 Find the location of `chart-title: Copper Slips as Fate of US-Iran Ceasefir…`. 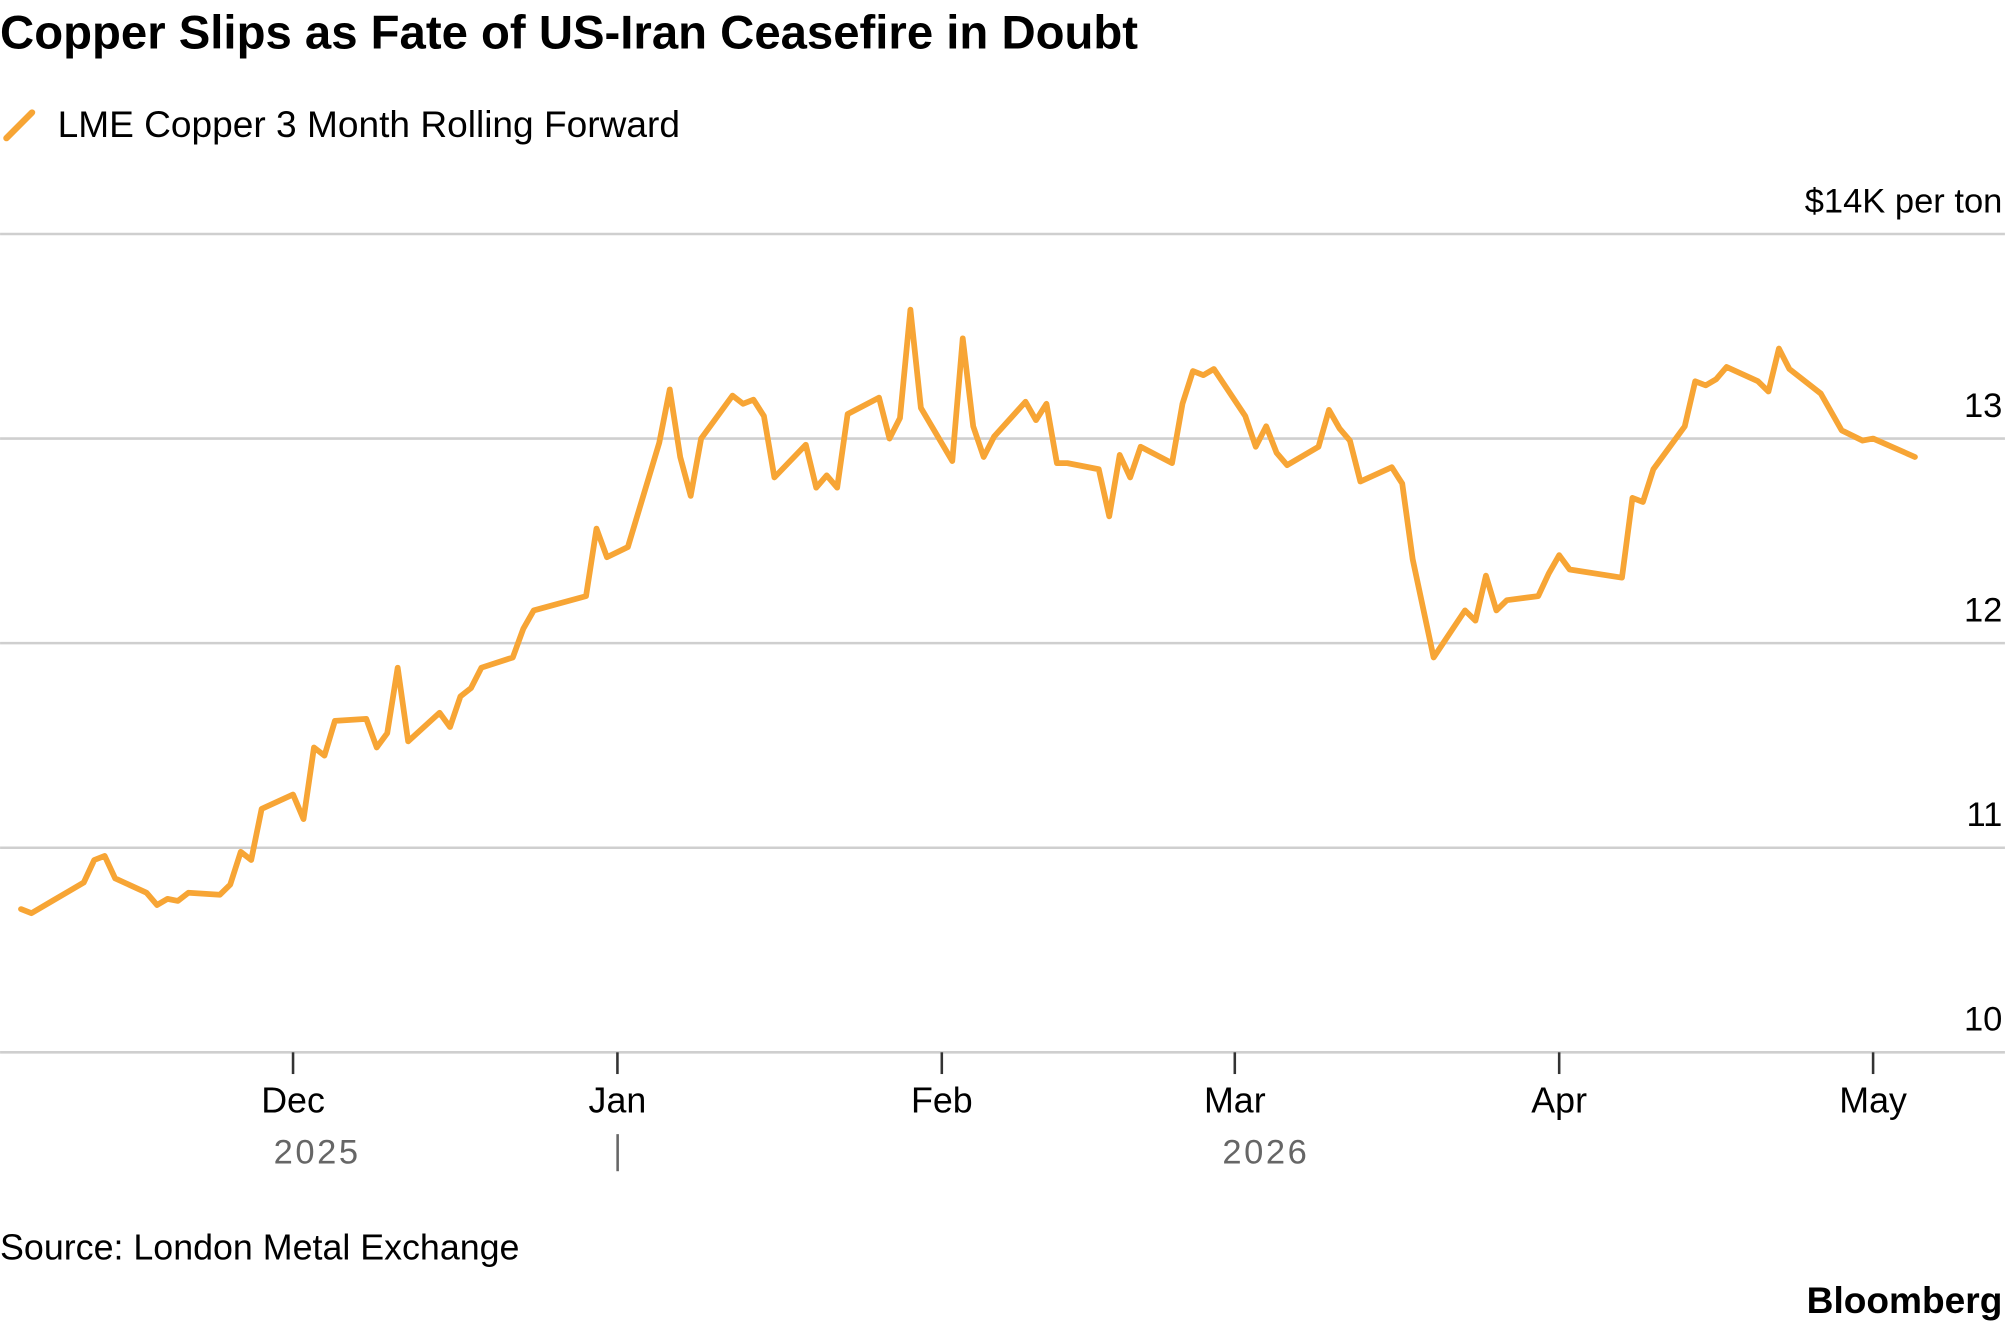

chart-title: Copper Slips as Fate of US-Iran Ceasefir… is located at coordinates (569, 33).